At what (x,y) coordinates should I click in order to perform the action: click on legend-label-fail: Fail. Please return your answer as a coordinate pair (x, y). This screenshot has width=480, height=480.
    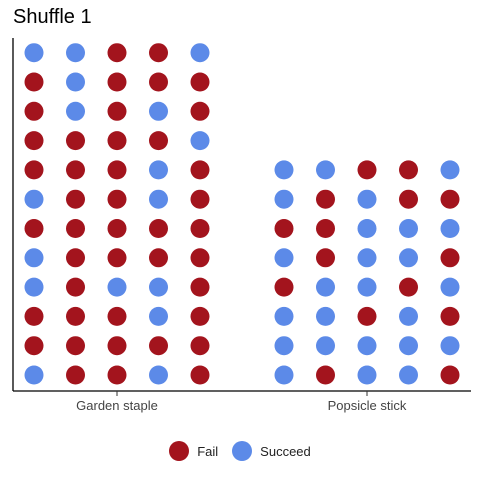
    Looking at the image, I should click on (208, 451).